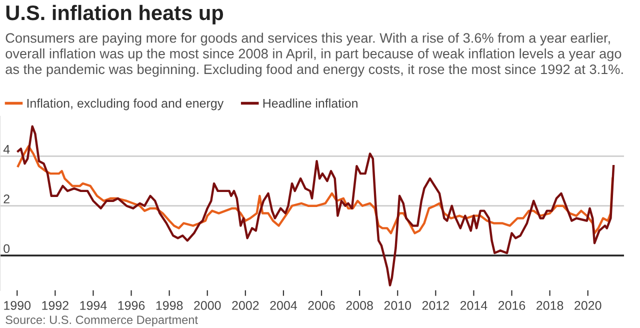  What do you see at coordinates (474, 305) in the screenshot?
I see `x-tick-label: 2014` at bounding box center [474, 305].